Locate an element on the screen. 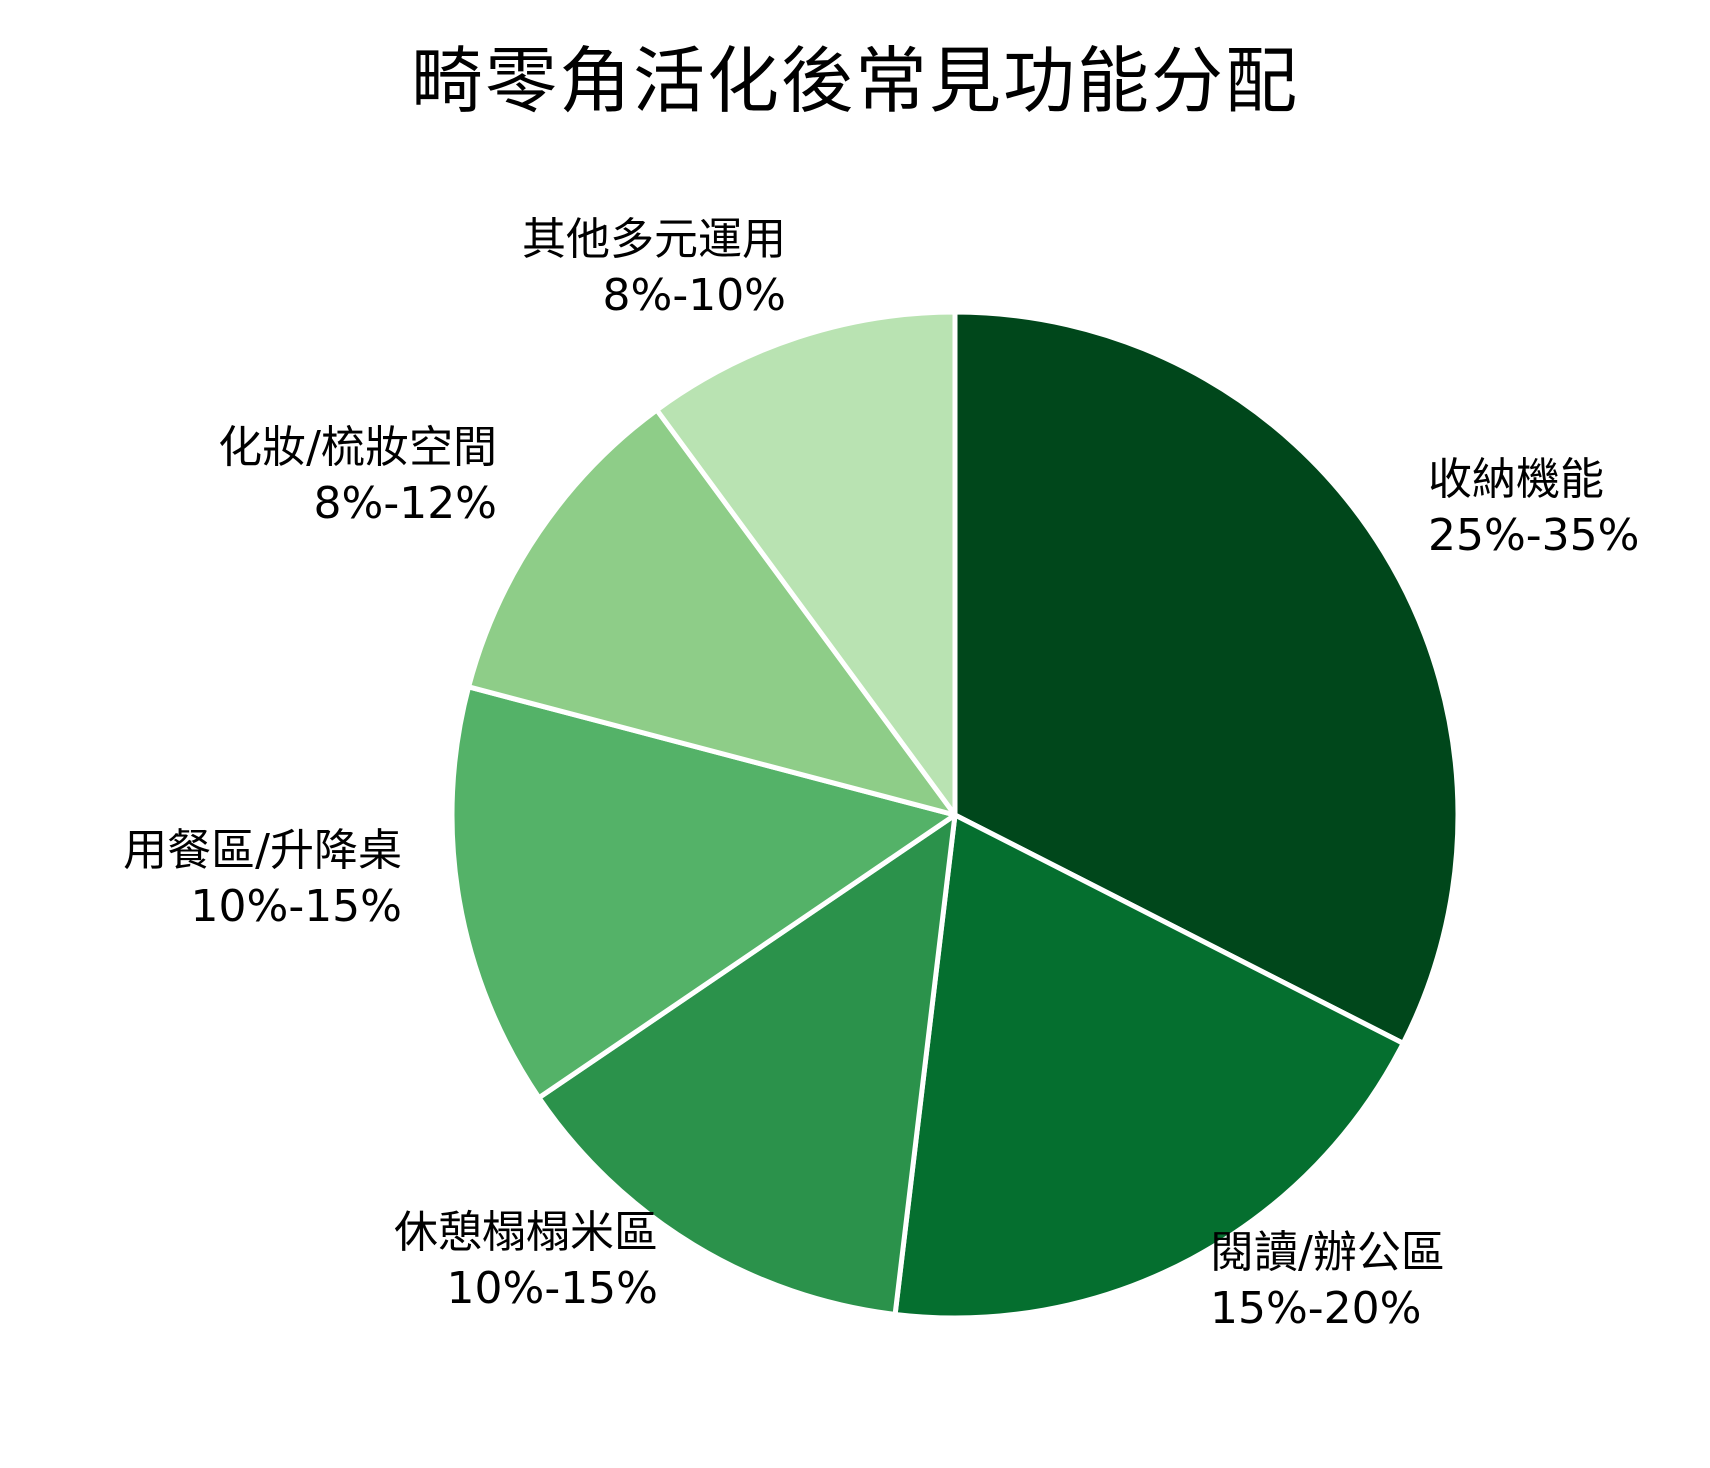  slice-label-name: 化妝/梳妝空間 is located at coordinates (357, 447).